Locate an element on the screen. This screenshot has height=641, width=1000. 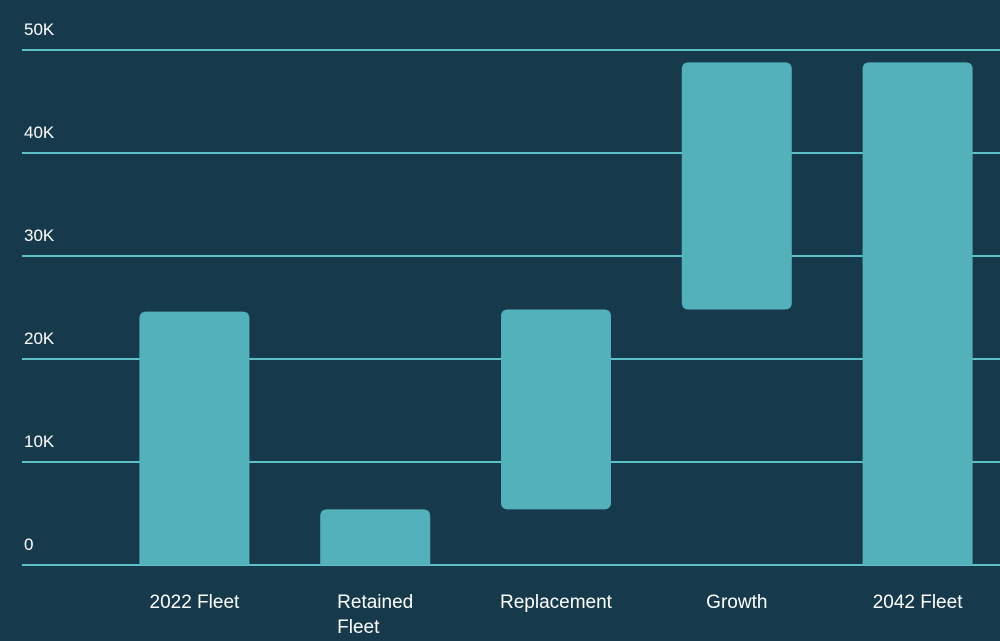
x-tick-label: Growth is located at coordinates (736, 602).